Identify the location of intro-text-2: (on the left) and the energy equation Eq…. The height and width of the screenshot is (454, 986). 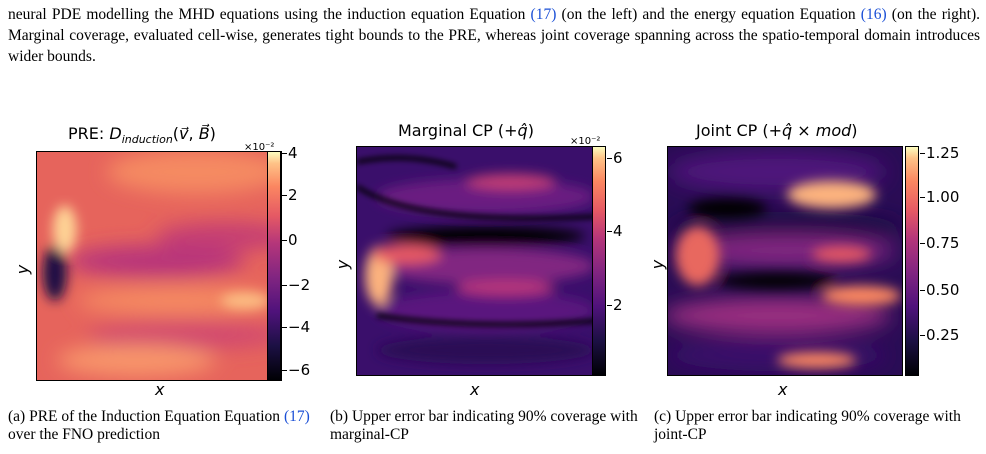
(708, 14).